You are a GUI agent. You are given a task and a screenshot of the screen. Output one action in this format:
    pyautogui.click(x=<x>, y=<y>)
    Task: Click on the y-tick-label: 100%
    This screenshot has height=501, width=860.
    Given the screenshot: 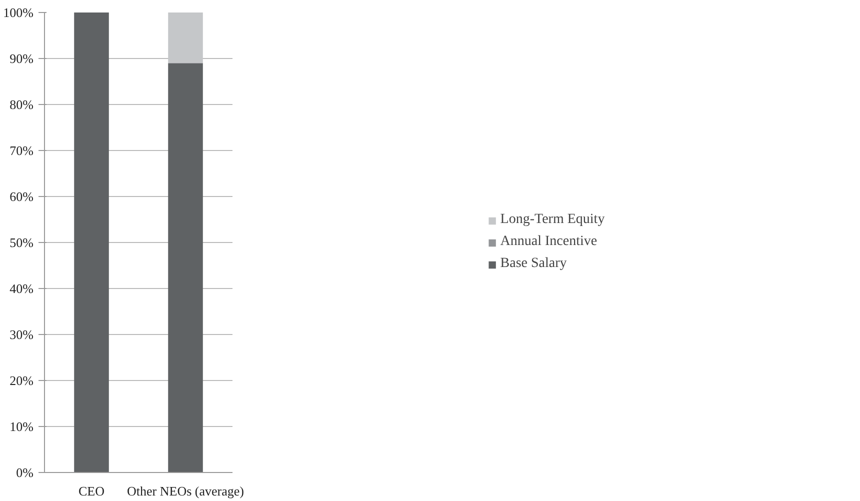 What is the action you would take?
    pyautogui.click(x=18, y=12)
    